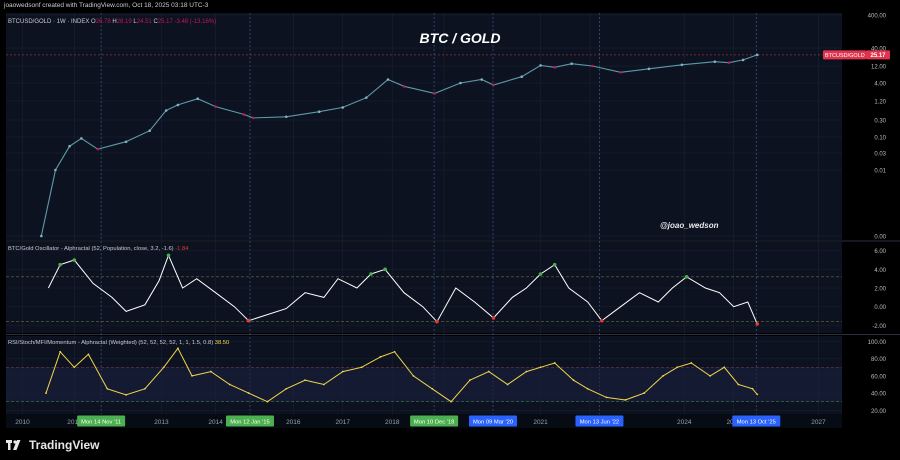 The width and height of the screenshot is (900, 460). Describe the element at coordinates (880, 271) in the screenshot. I see `osc-y-tick: 4.00` at that location.